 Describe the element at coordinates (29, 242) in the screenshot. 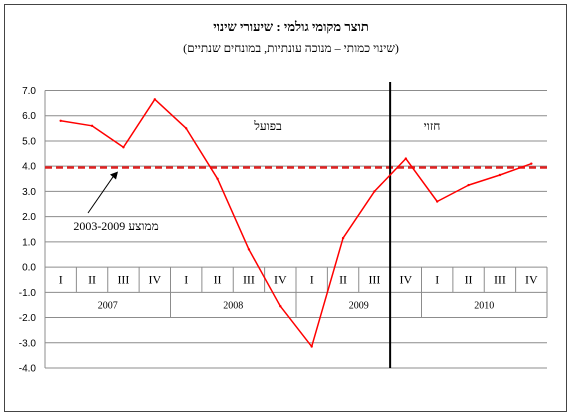

I see `y-tick-label: 1.0` at that location.